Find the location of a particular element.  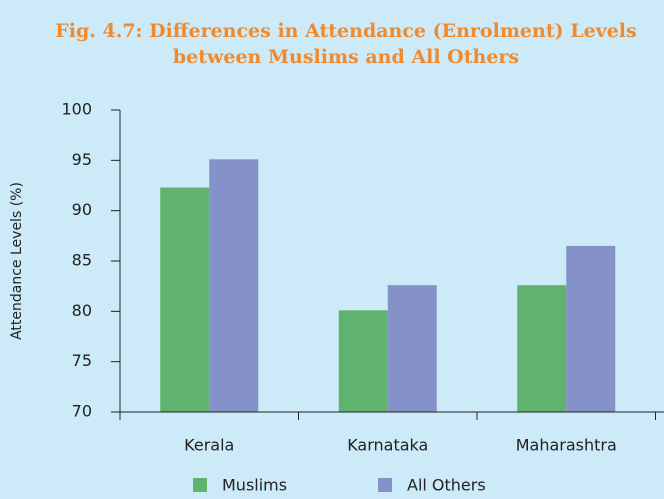

x-tick-label: Karnataka is located at coordinates (387, 445).